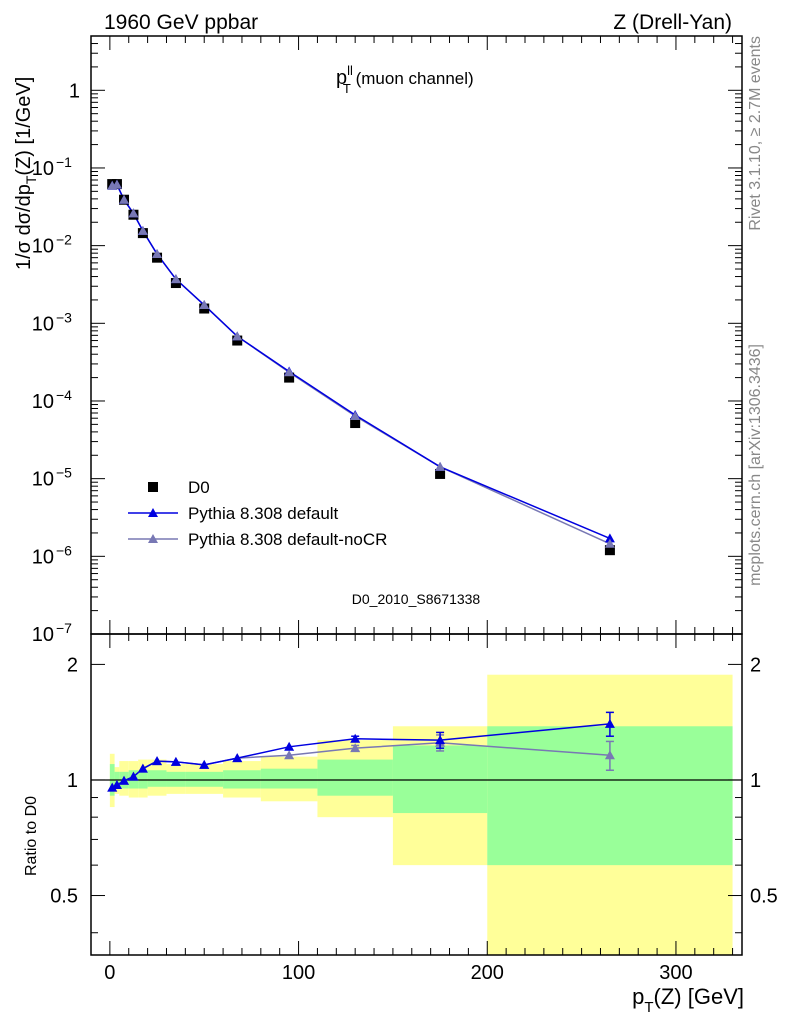  What do you see at coordinates (487, 973) in the screenshot?
I see `x-tick-label: 200` at bounding box center [487, 973].